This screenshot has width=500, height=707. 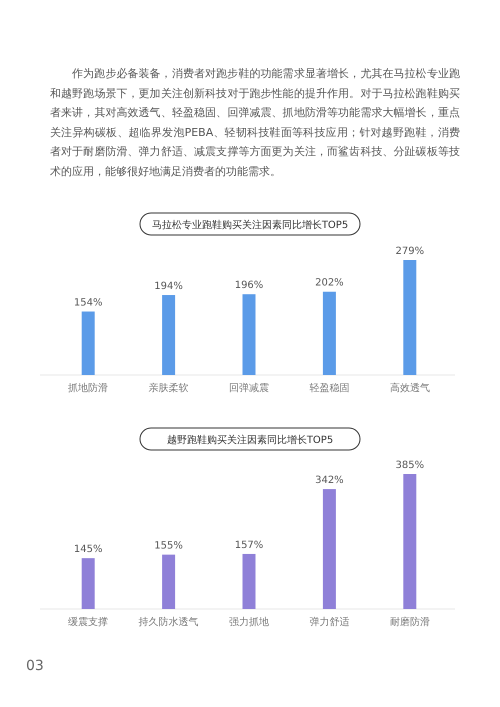 What do you see at coordinates (329, 622) in the screenshot?
I see `x-tick-label: 弹力舒适` at bounding box center [329, 622].